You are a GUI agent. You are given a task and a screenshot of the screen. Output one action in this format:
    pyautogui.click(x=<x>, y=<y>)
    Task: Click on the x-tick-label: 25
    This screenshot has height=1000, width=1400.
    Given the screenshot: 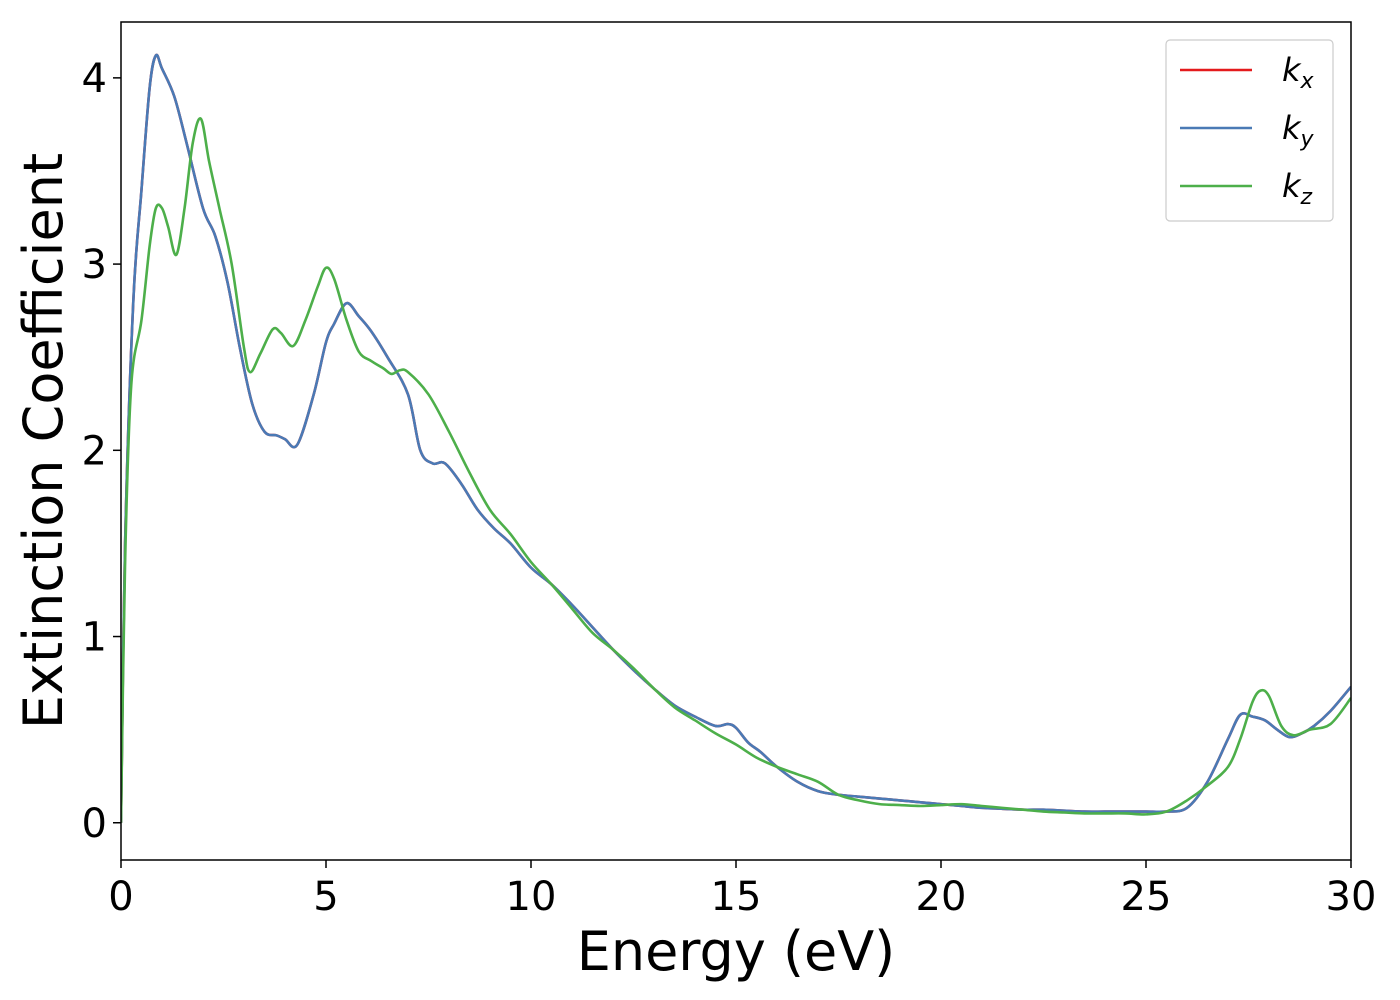 What is the action you would take?
    pyautogui.click(x=1146, y=897)
    